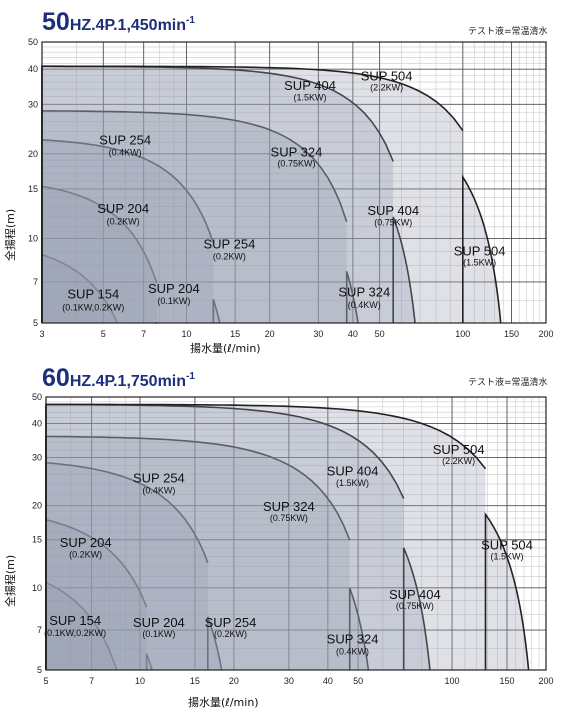 Image resolution: width=564 pixels, height=712 pixels. Describe the element at coordinates (33, 154) in the screenshot. I see `y-tick-label: 20` at that location.